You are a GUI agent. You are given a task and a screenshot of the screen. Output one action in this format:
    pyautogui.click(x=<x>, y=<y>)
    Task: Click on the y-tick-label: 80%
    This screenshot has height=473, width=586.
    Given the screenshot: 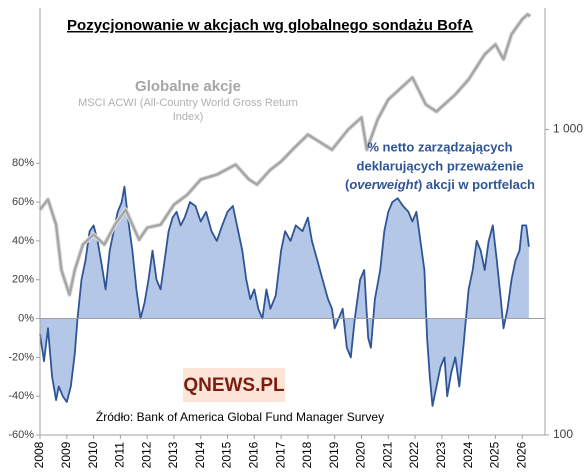 What is the action you would take?
    pyautogui.click(x=23, y=163)
    